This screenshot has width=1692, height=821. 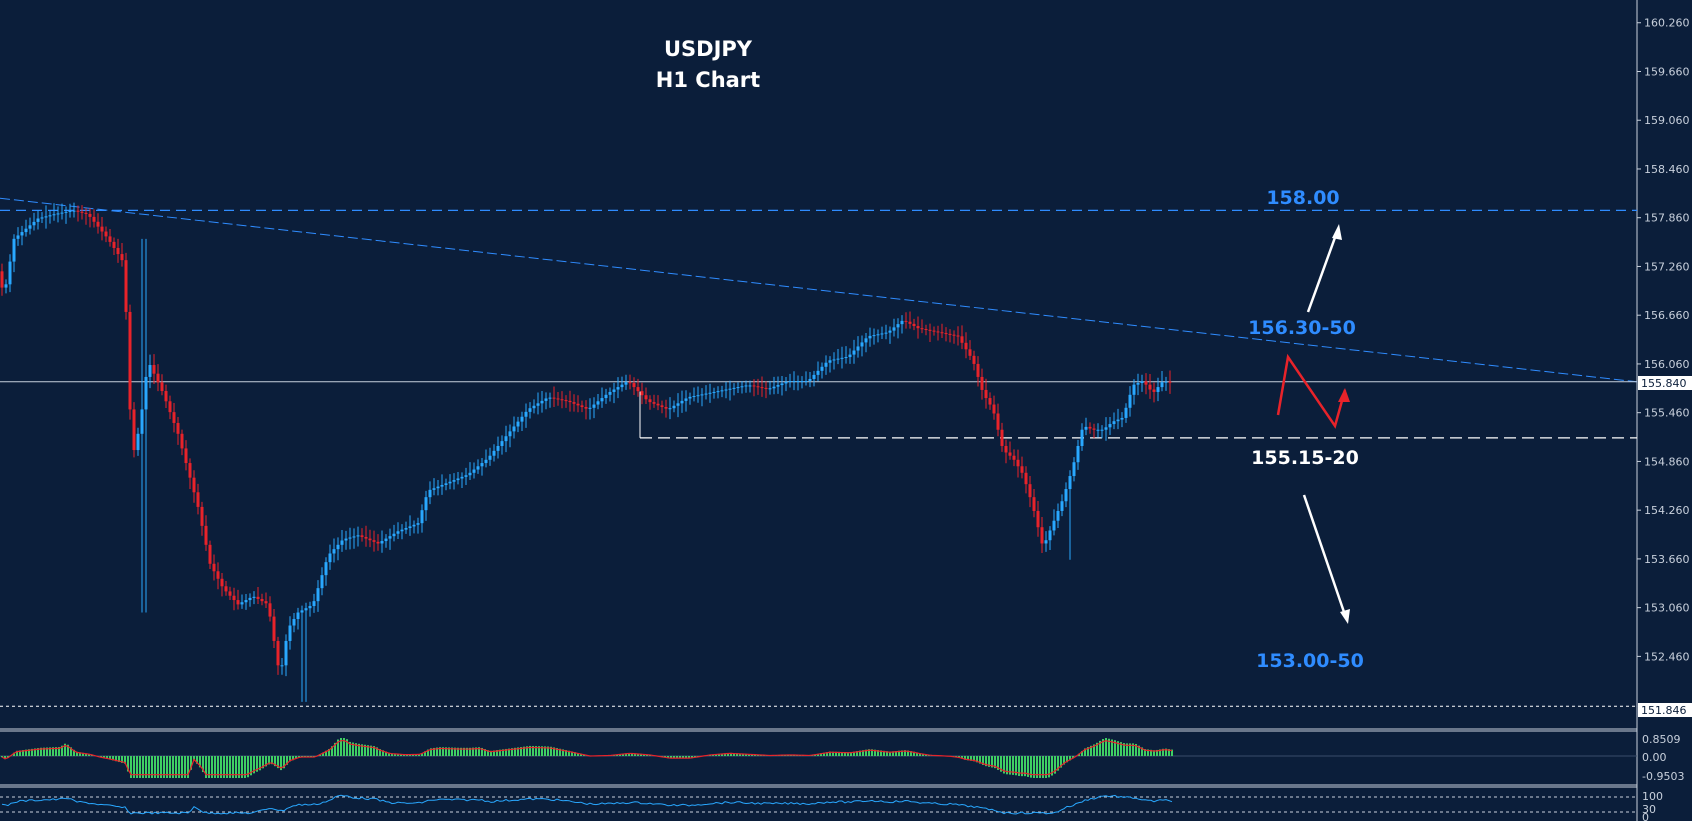 I want to click on price-tick-label-4: 157.860, so click(x=1667, y=218).